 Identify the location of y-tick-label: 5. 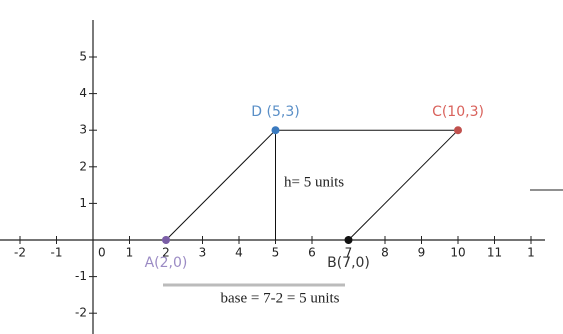
(83, 57).